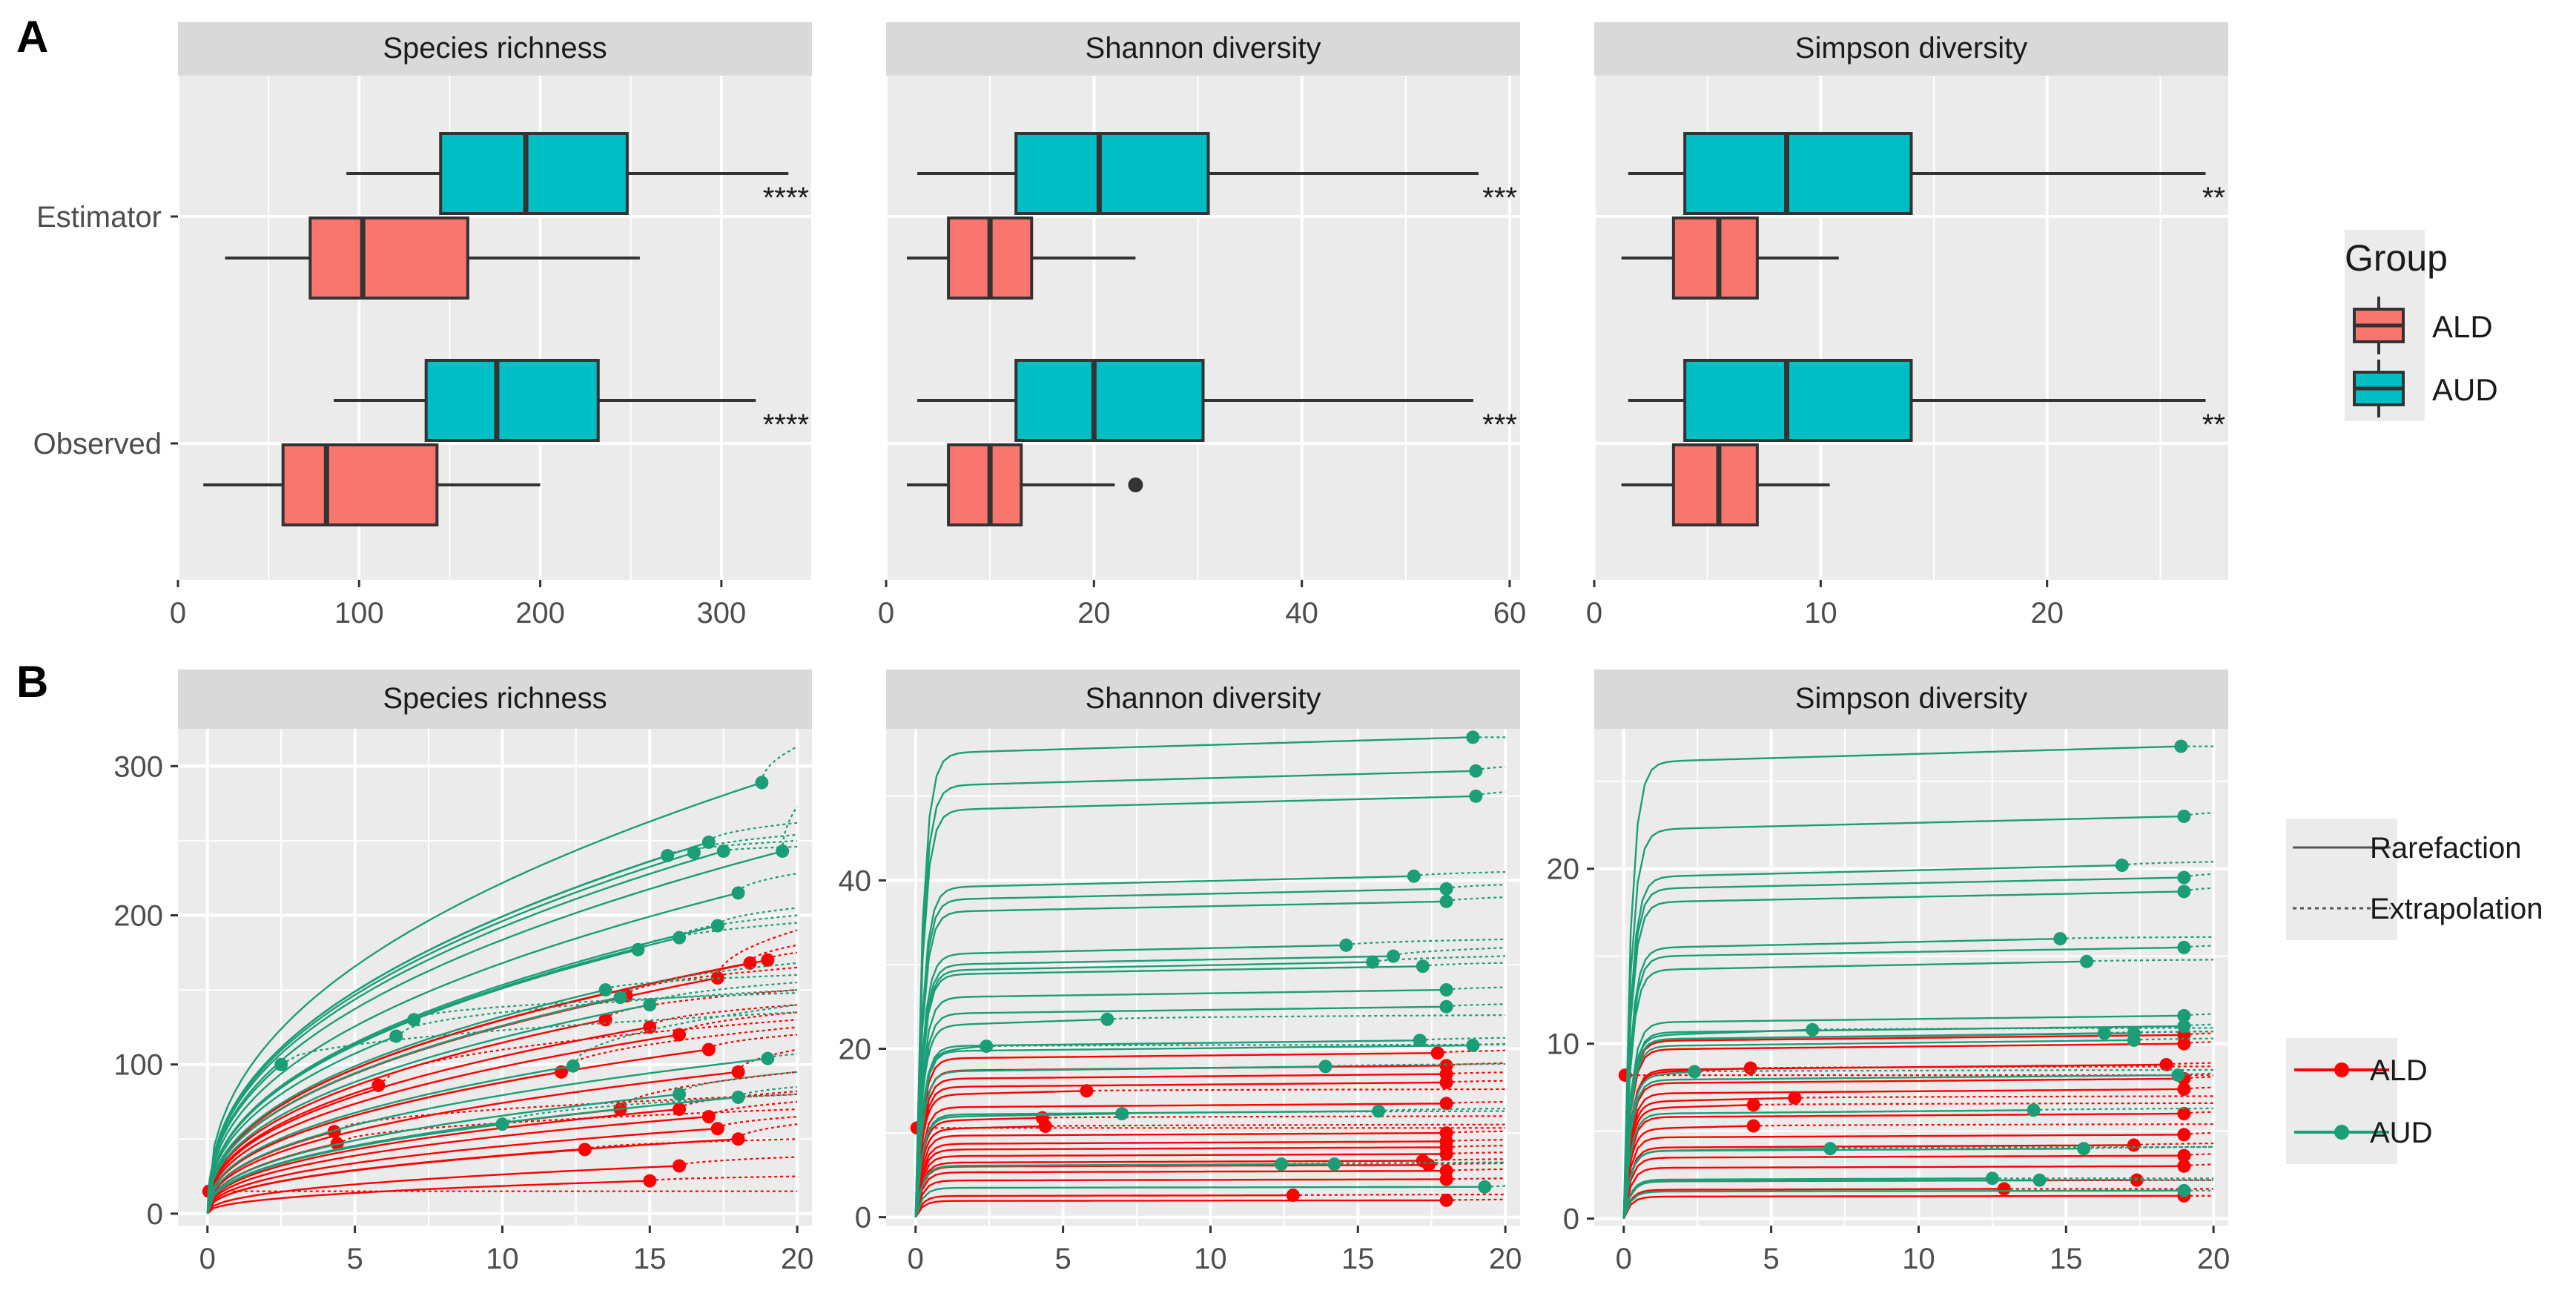  Describe the element at coordinates (2184, 1089) in the screenshot. I see `b-simpson-diversity-curve-ald-27-observed-point` at that location.